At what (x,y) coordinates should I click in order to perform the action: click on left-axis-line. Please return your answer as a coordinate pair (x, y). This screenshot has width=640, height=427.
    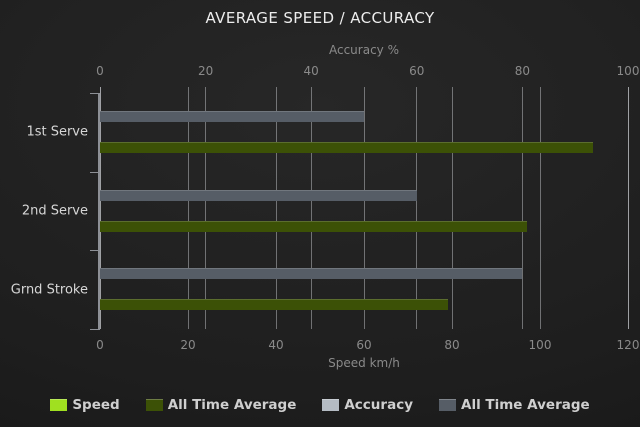
    Looking at the image, I should click on (99, 211).